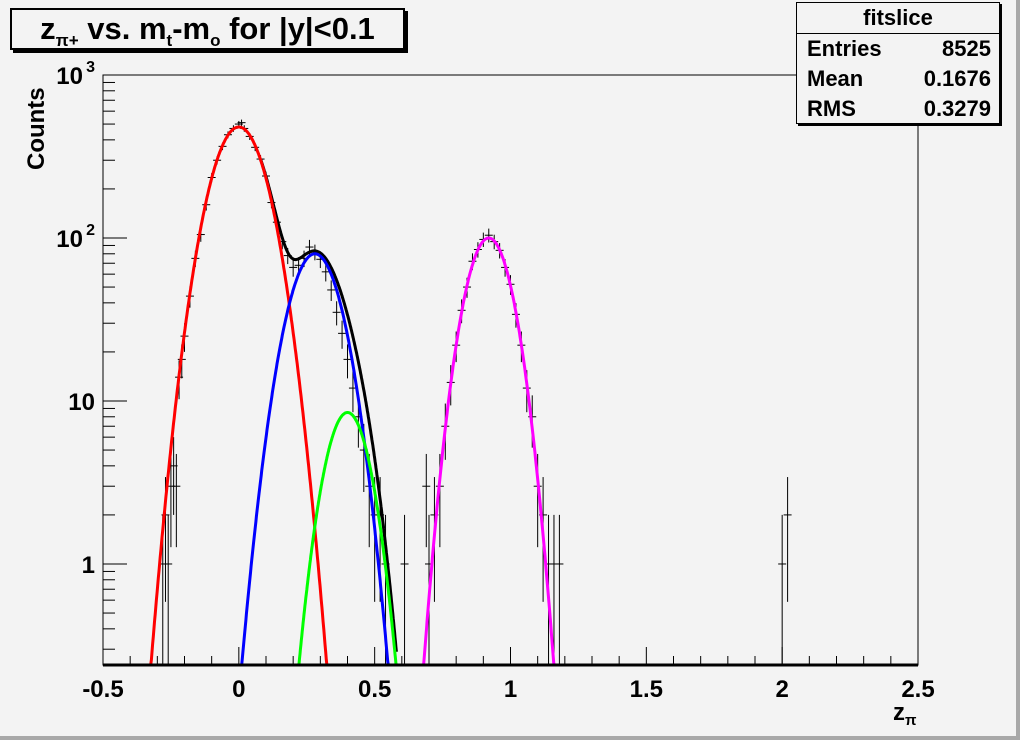 This screenshot has width=1020, height=740. What do you see at coordinates (917, 689) in the screenshot?
I see `x-tick-label: 2.5` at bounding box center [917, 689].